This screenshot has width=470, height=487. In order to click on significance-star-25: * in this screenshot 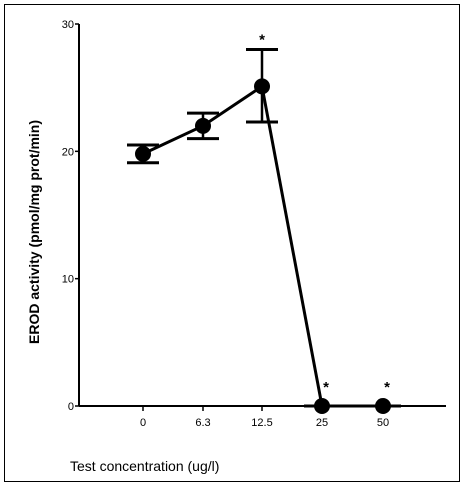, I will do `click(326, 387)`.